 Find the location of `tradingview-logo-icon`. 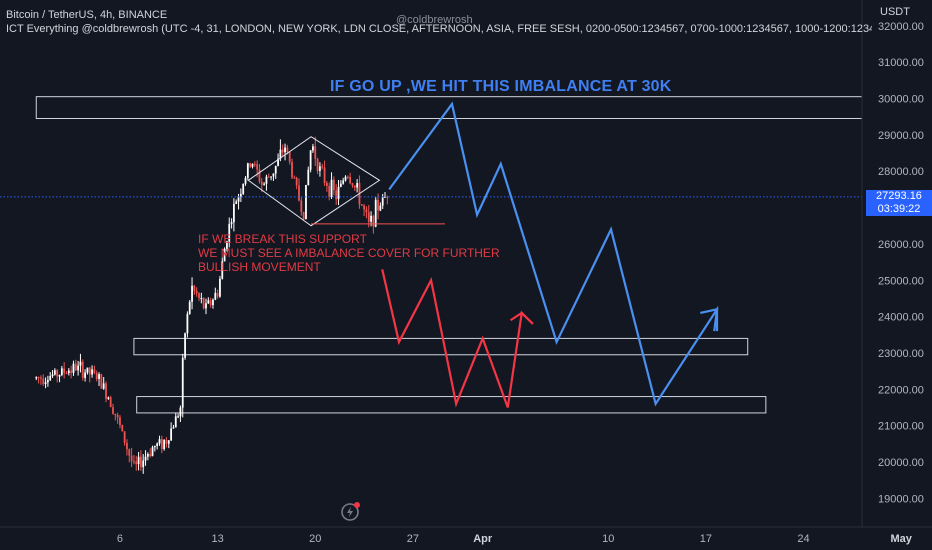

tradingview-logo-icon is located at coordinates (351, 511).